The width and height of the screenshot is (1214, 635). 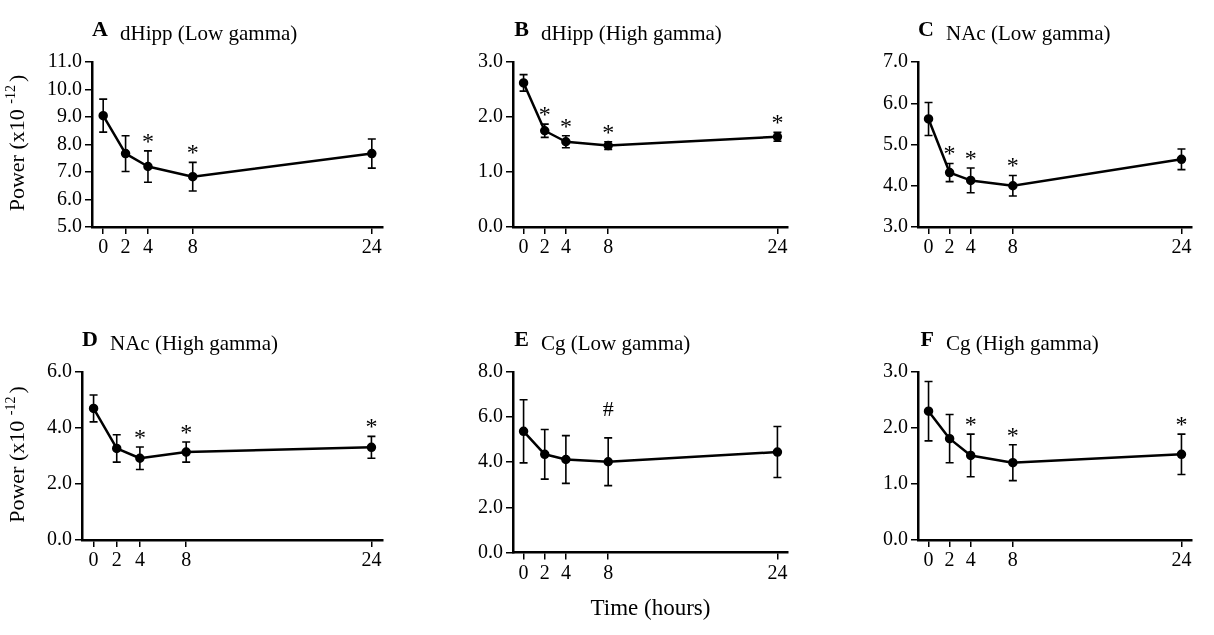 I want to click on chart-title: dHipp (Low gamma), so click(x=209, y=33).